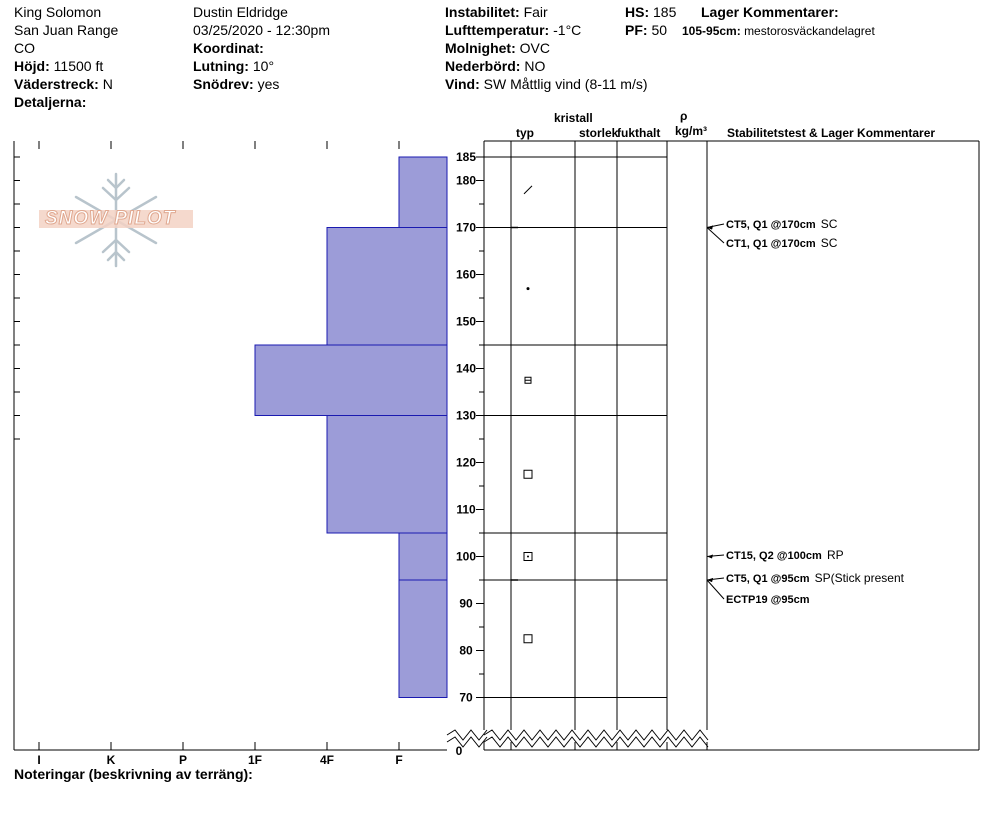 Image resolution: width=994 pixels, height=840 pixels. I want to click on drift-value: yes, so click(268, 84).